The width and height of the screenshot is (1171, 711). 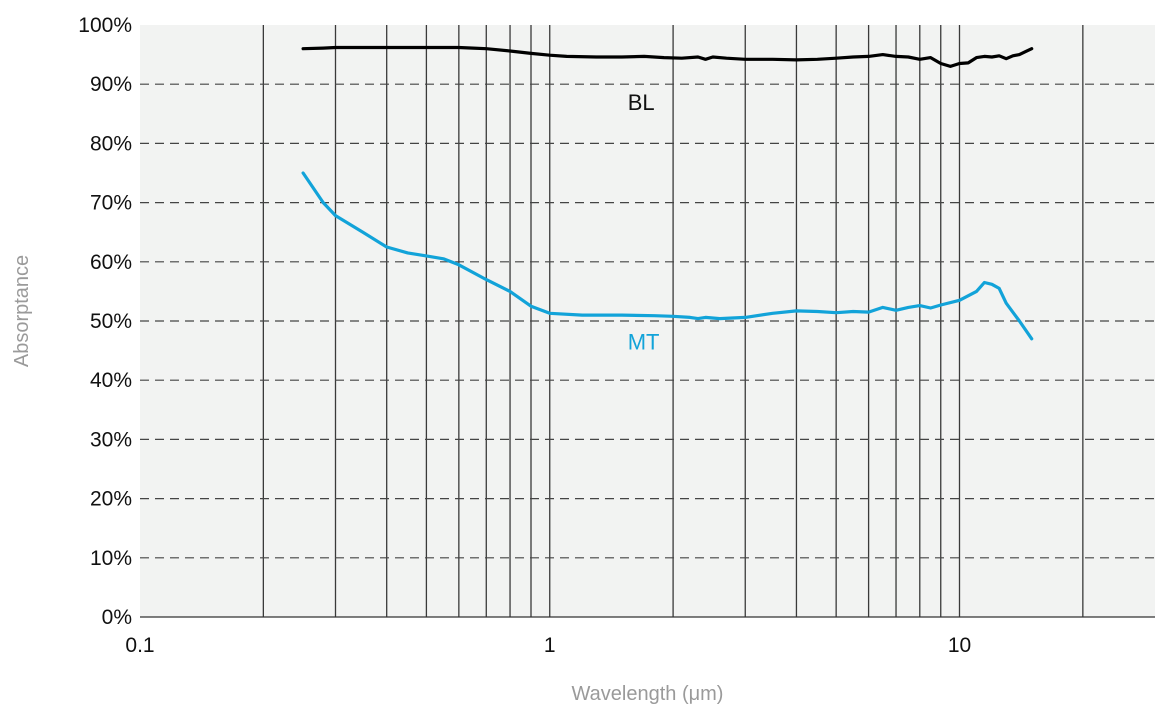 I want to click on x-tick-labels: 0.1 1 10, so click(x=548, y=645).